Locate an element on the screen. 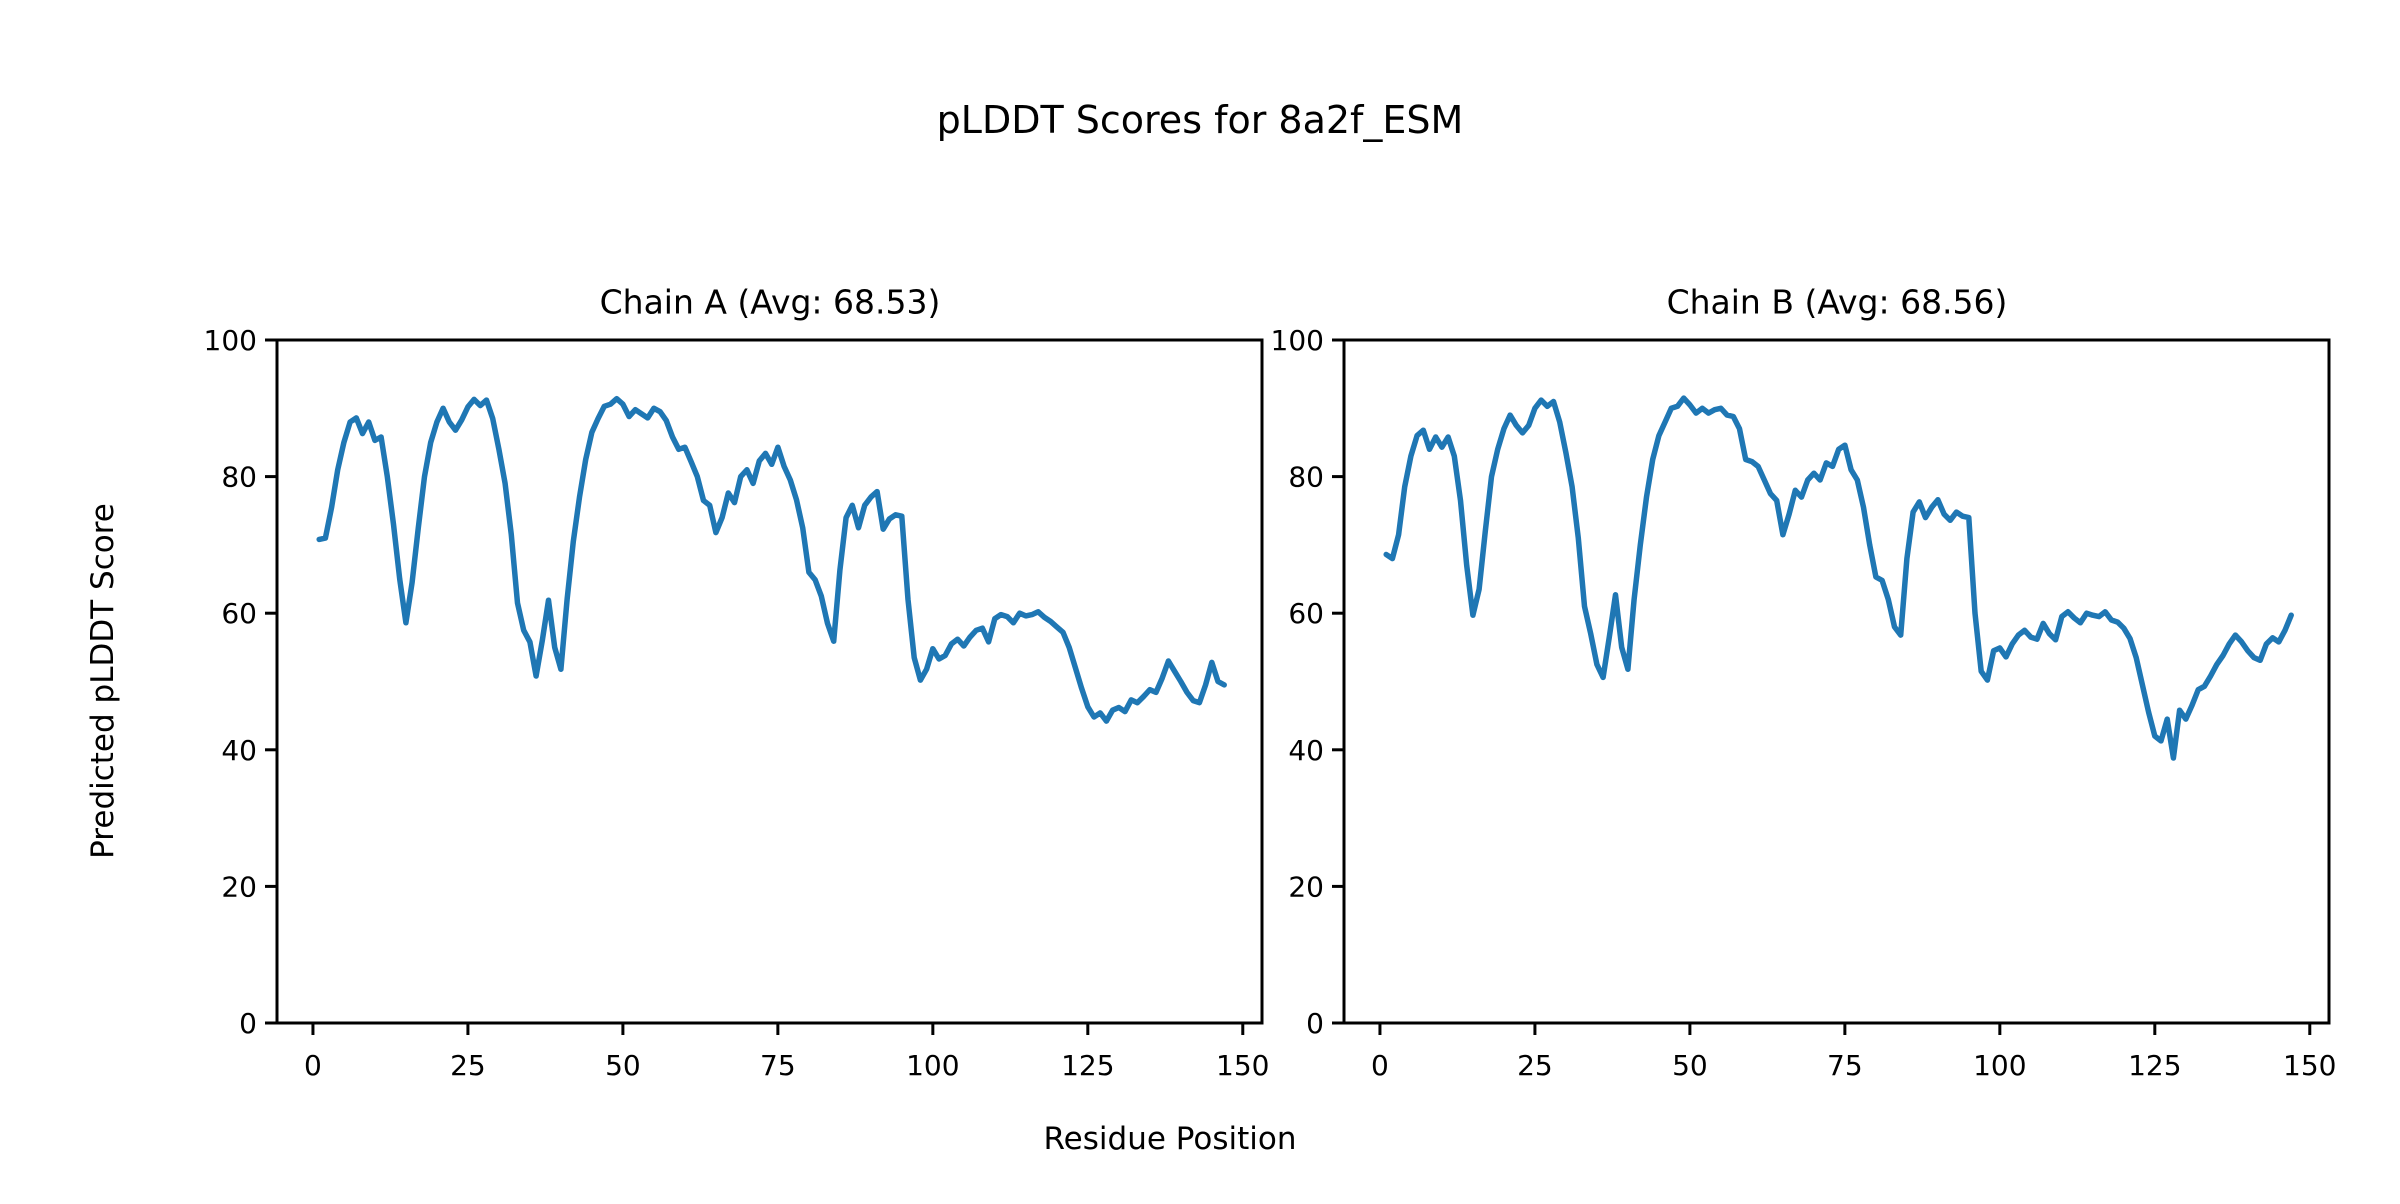 This screenshot has height=1204, width=2400. chain-b-line is located at coordinates (1838, 578).